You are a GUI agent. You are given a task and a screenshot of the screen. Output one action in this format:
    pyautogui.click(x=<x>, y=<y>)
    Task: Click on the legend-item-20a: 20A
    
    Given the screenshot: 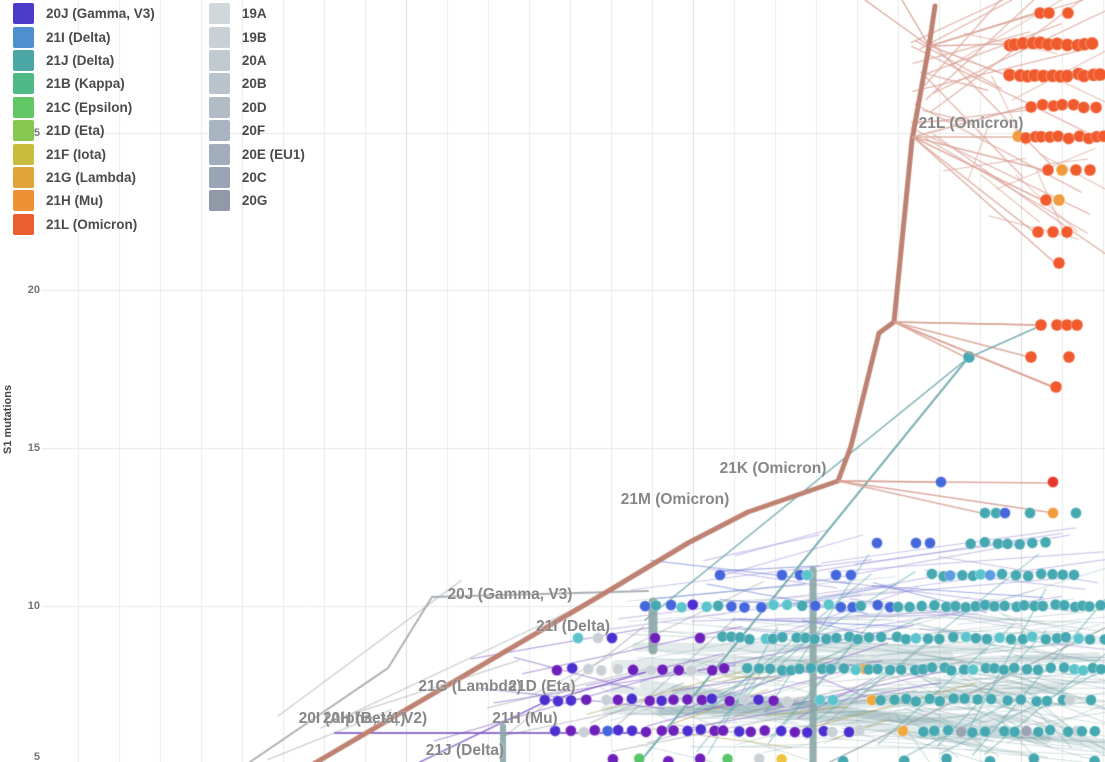 What is the action you would take?
    pyautogui.click(x=256, y=60)
    